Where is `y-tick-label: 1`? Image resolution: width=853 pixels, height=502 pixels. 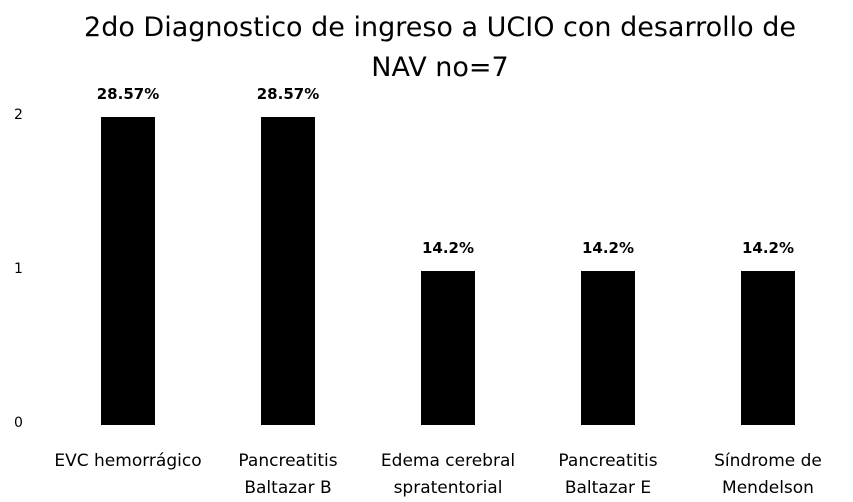
y-tick-label: 1 is located at coordinates (18, 269).